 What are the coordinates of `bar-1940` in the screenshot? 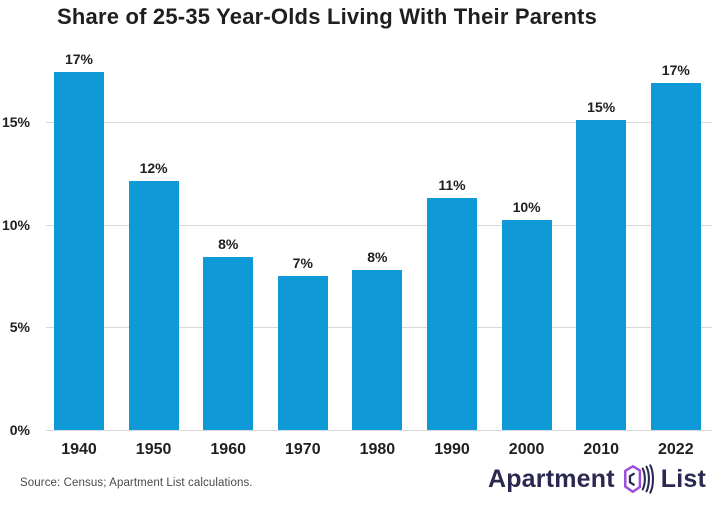 It's located at (79, 251).